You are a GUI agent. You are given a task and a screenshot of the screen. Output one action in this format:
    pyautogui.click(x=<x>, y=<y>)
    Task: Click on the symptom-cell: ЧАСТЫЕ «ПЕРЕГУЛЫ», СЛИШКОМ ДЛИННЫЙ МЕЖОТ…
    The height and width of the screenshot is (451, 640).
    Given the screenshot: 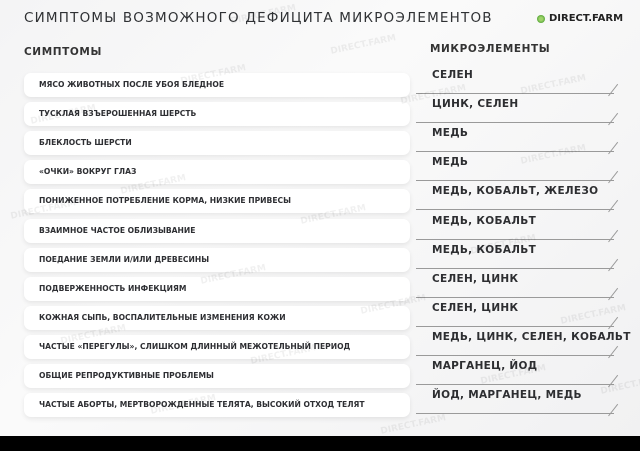 What is the action you would take?
    pyautogui.click(x=217, y=346)
    